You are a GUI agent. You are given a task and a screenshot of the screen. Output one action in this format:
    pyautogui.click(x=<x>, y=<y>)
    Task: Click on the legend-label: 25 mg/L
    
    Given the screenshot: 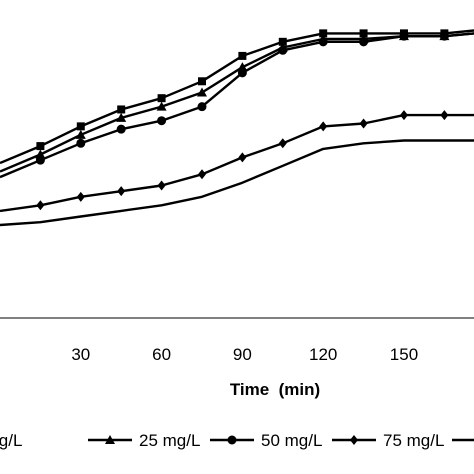 What is the action you would take?
    pyautogui.click(x=169, y=440)
    